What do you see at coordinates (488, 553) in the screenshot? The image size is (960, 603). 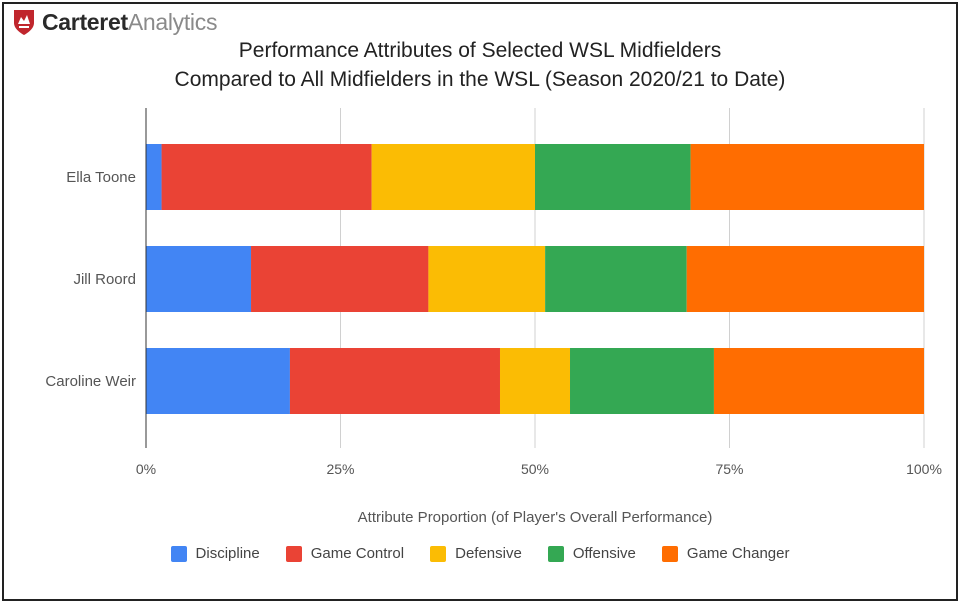 I see `legend-label-2: Defensive` at bounding box center [488, 553].